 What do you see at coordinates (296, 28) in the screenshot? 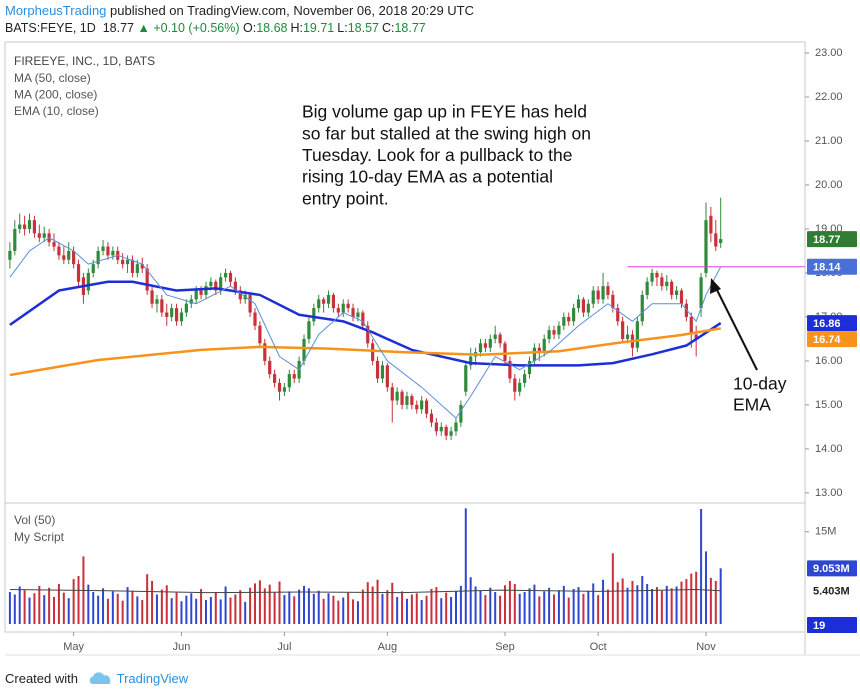
I see `ohlc-key: H:` at bounding box center [296, 28].